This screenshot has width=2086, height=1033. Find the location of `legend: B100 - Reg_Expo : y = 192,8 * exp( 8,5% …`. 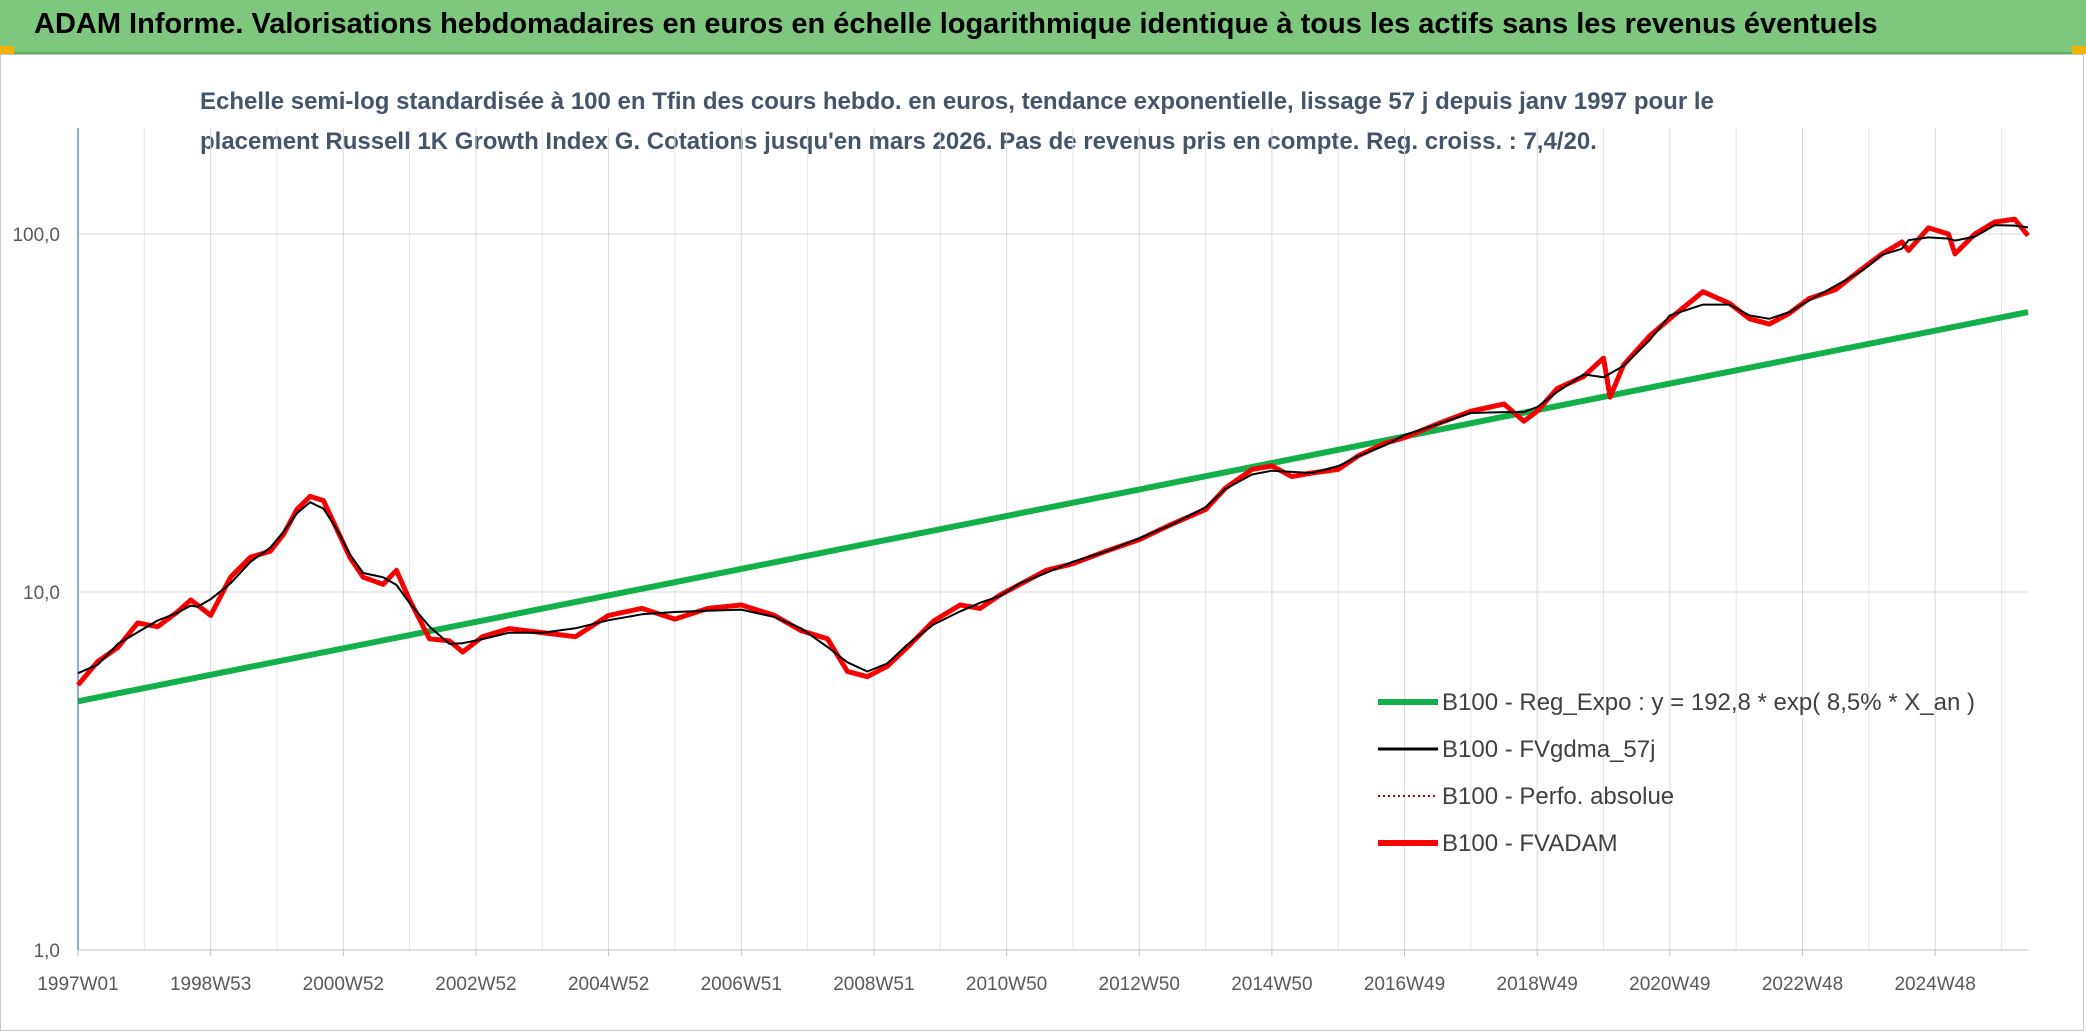

legend: B100 - Reg_Expo : y = 192,8 * exp( 8,5% … is located at coordinates (1676, 773).